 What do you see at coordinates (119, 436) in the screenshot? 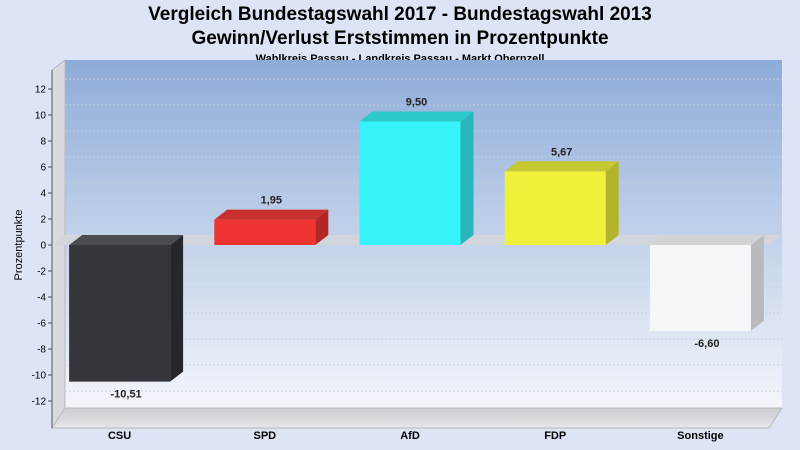
I see `x-tick-label: CSU` at bounding box center [119, 436].